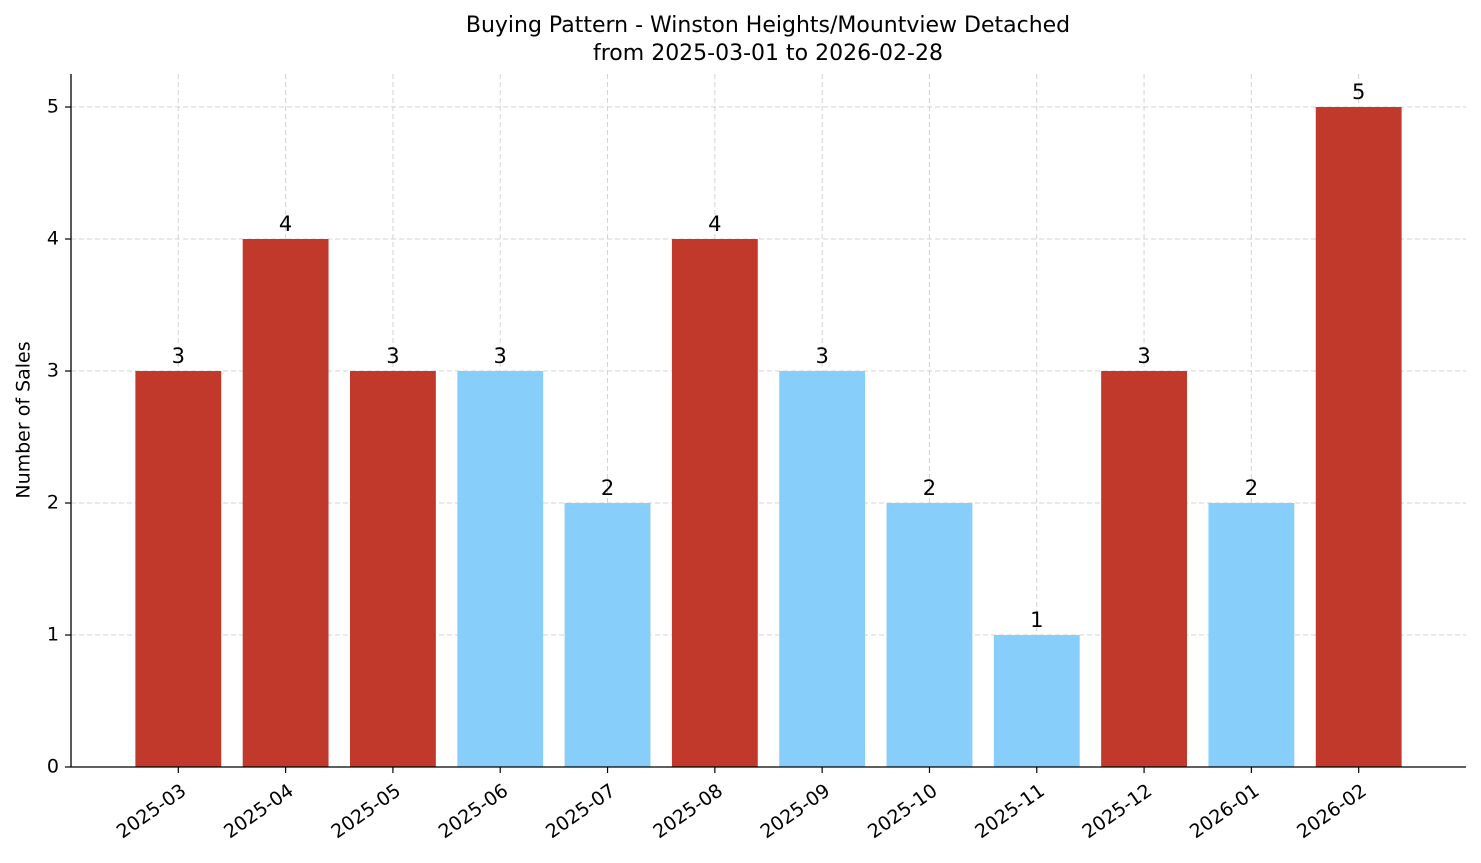 This screenshot has width=1481, height=863. Describe the element at coordinates (1358, 92) in the screenshot. I see `data-label: 5` at that location.